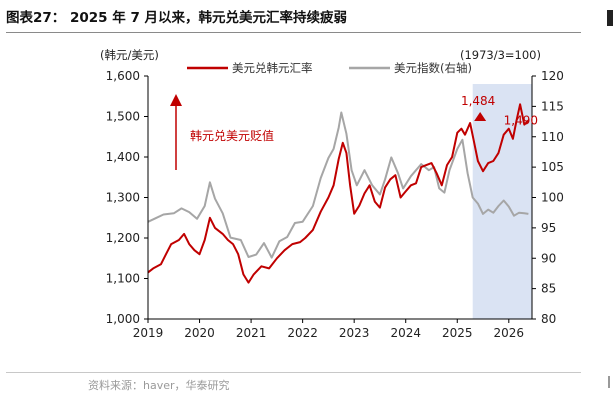 The image size is (616, 403). What do you see at coordinates (123, 76) in the screenshot?
I see `left-tick-label: 1,600` at bounding box center [123, 76].